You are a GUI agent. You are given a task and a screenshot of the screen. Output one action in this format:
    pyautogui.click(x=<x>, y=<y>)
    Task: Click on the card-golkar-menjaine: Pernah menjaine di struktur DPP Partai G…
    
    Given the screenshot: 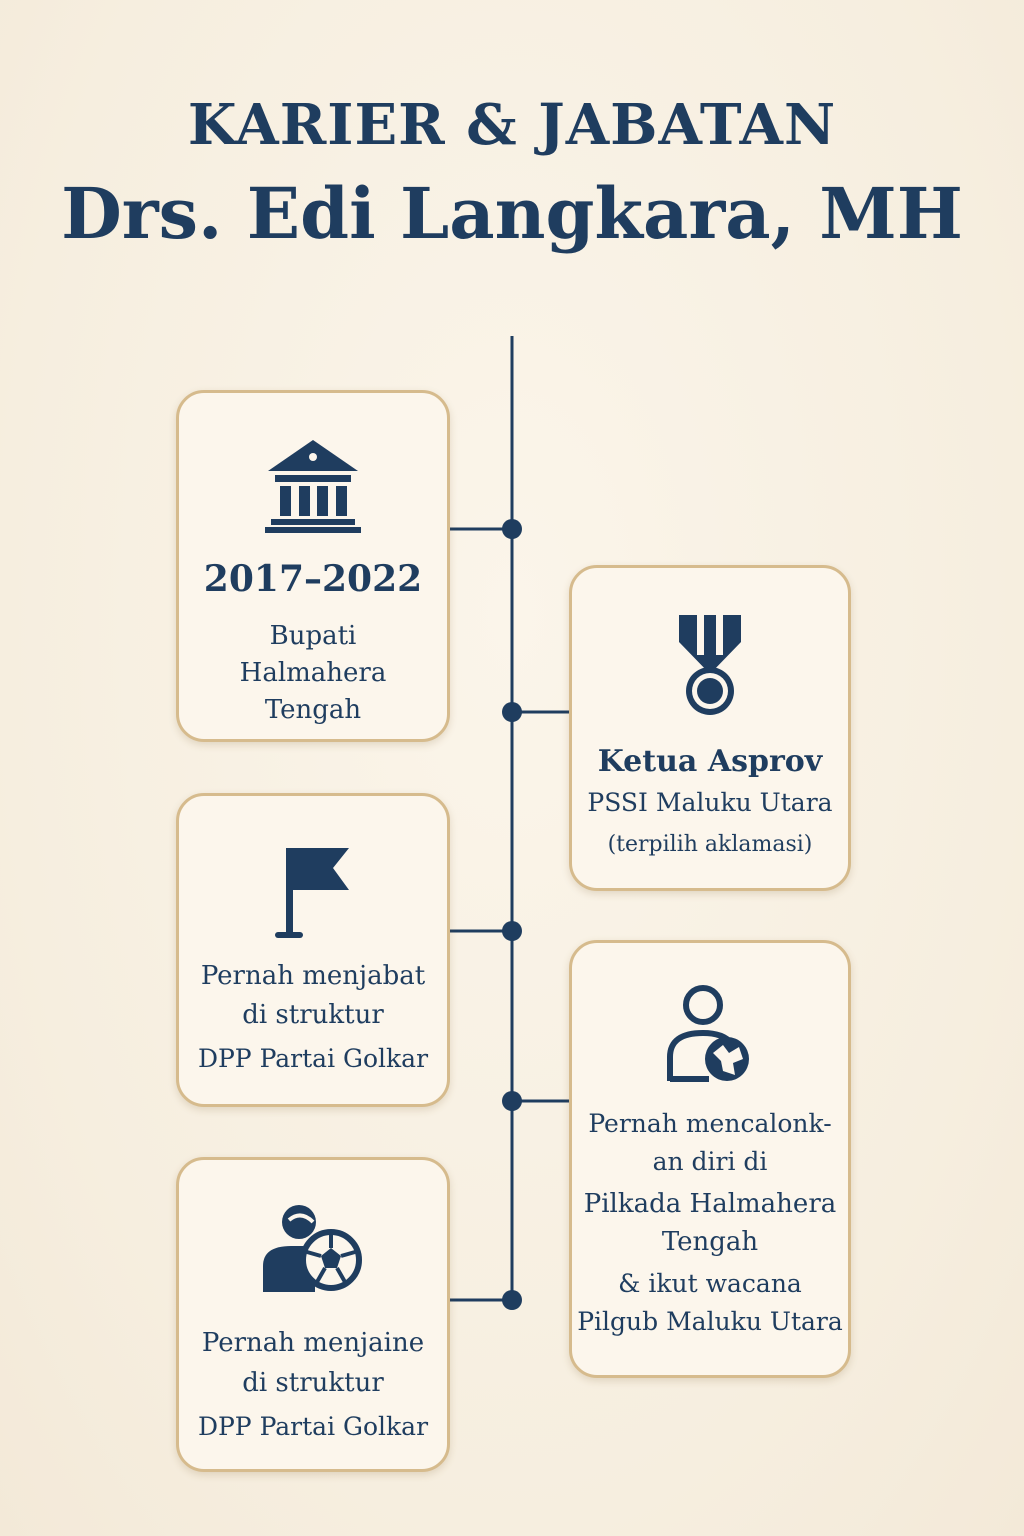 What is the action you would take?
    pyautogui.click(x=313, y=1314)
    